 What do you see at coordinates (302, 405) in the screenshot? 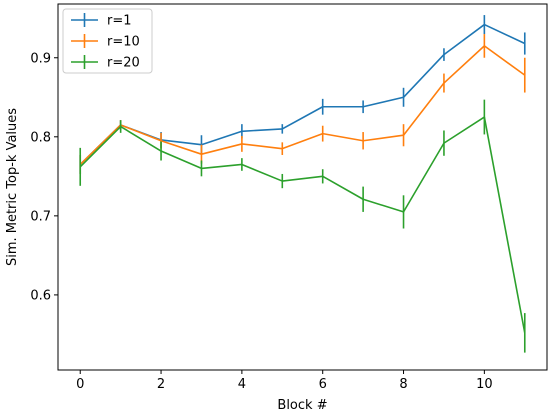
I see `x-axis-label: Block #` at bounding box center [302, 405].